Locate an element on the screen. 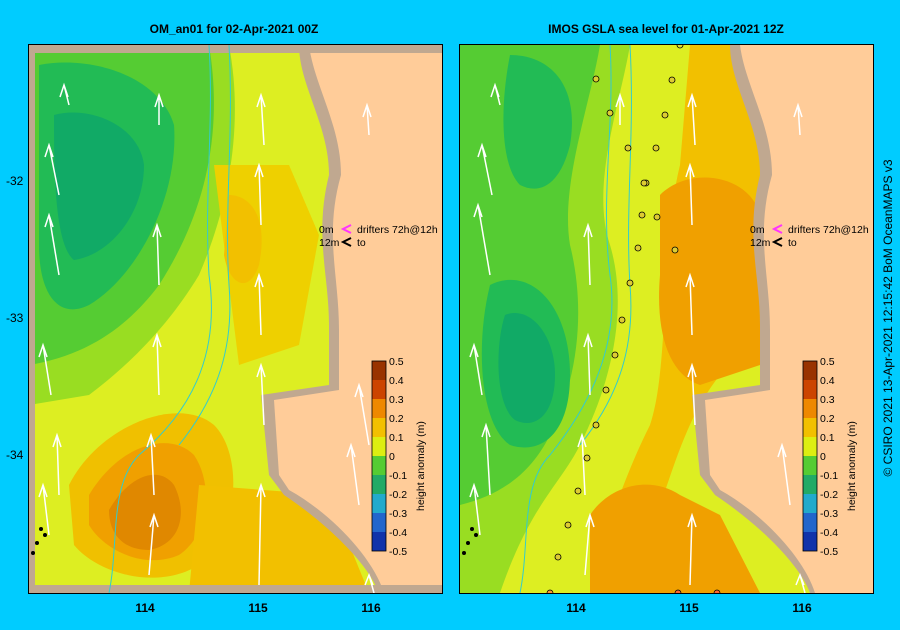 The image size is (900, 630). right-panel-title: IMOS GSLA sea level for 01-Apr-2021 12Z is located at coordinates (666, 29).